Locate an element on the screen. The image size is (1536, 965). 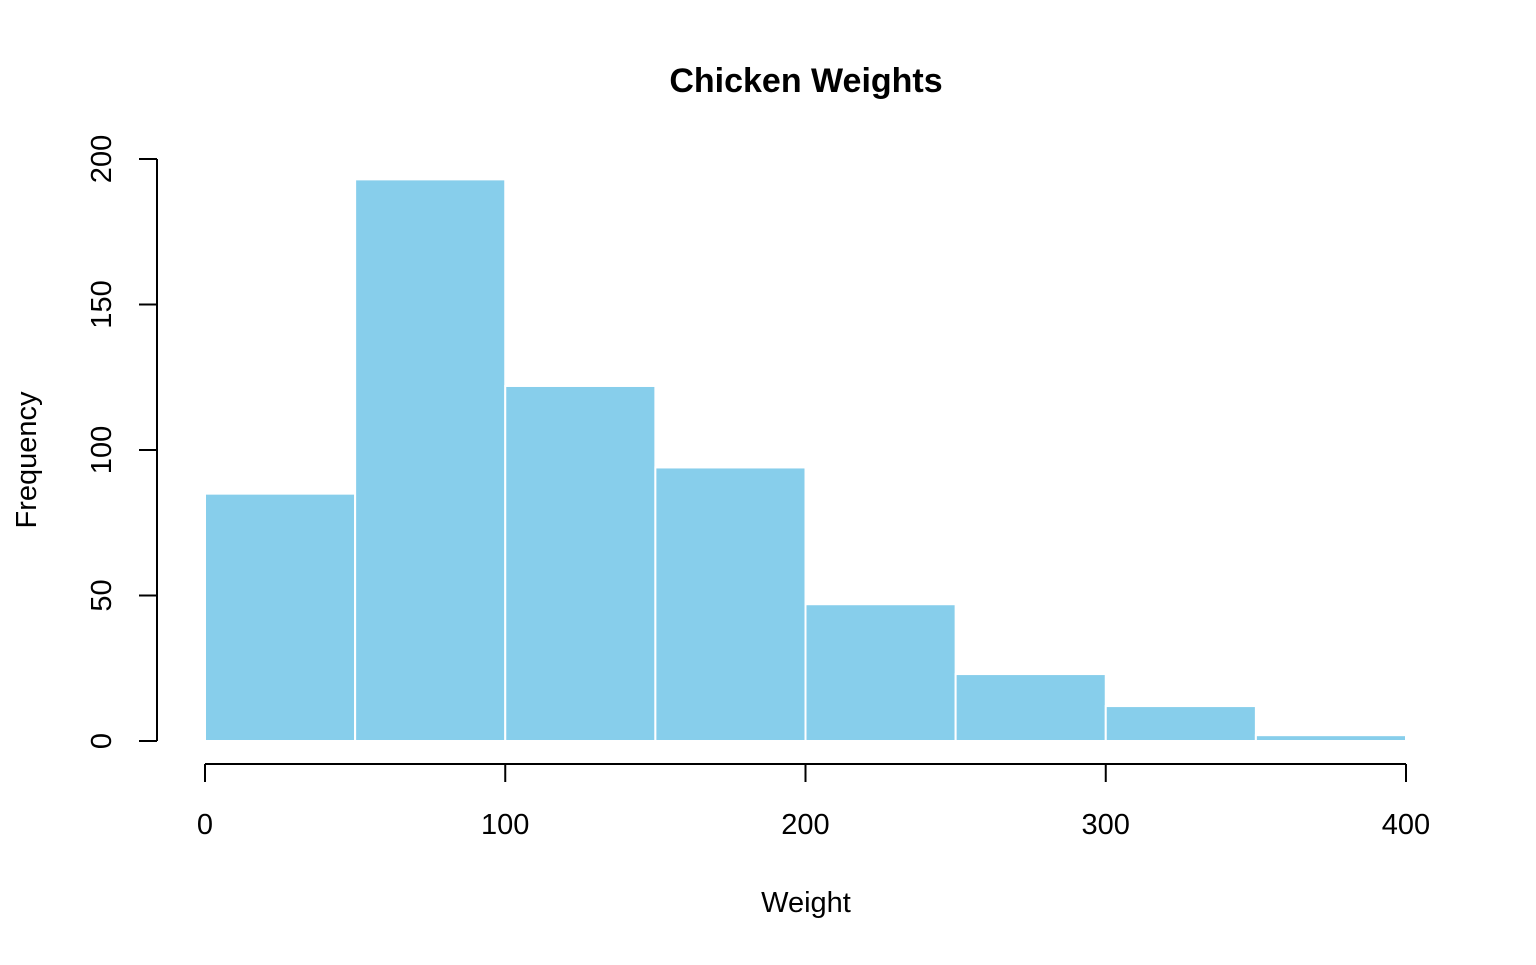
x-tick-label: 200 is located at coordinates (805, 825).